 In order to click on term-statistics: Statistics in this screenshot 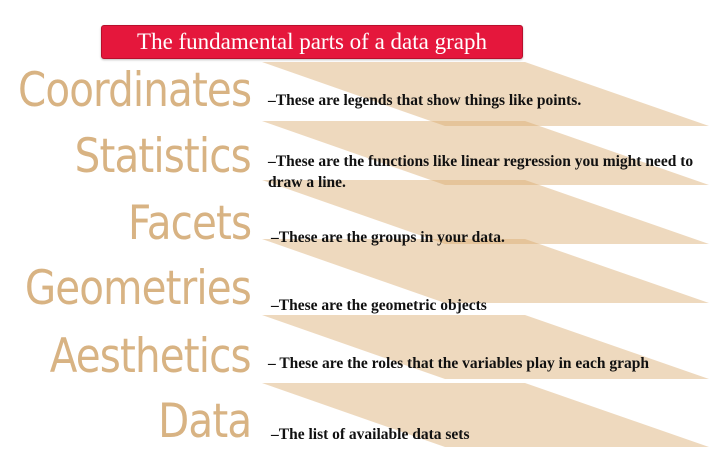, I will do `click(163, 156)`.